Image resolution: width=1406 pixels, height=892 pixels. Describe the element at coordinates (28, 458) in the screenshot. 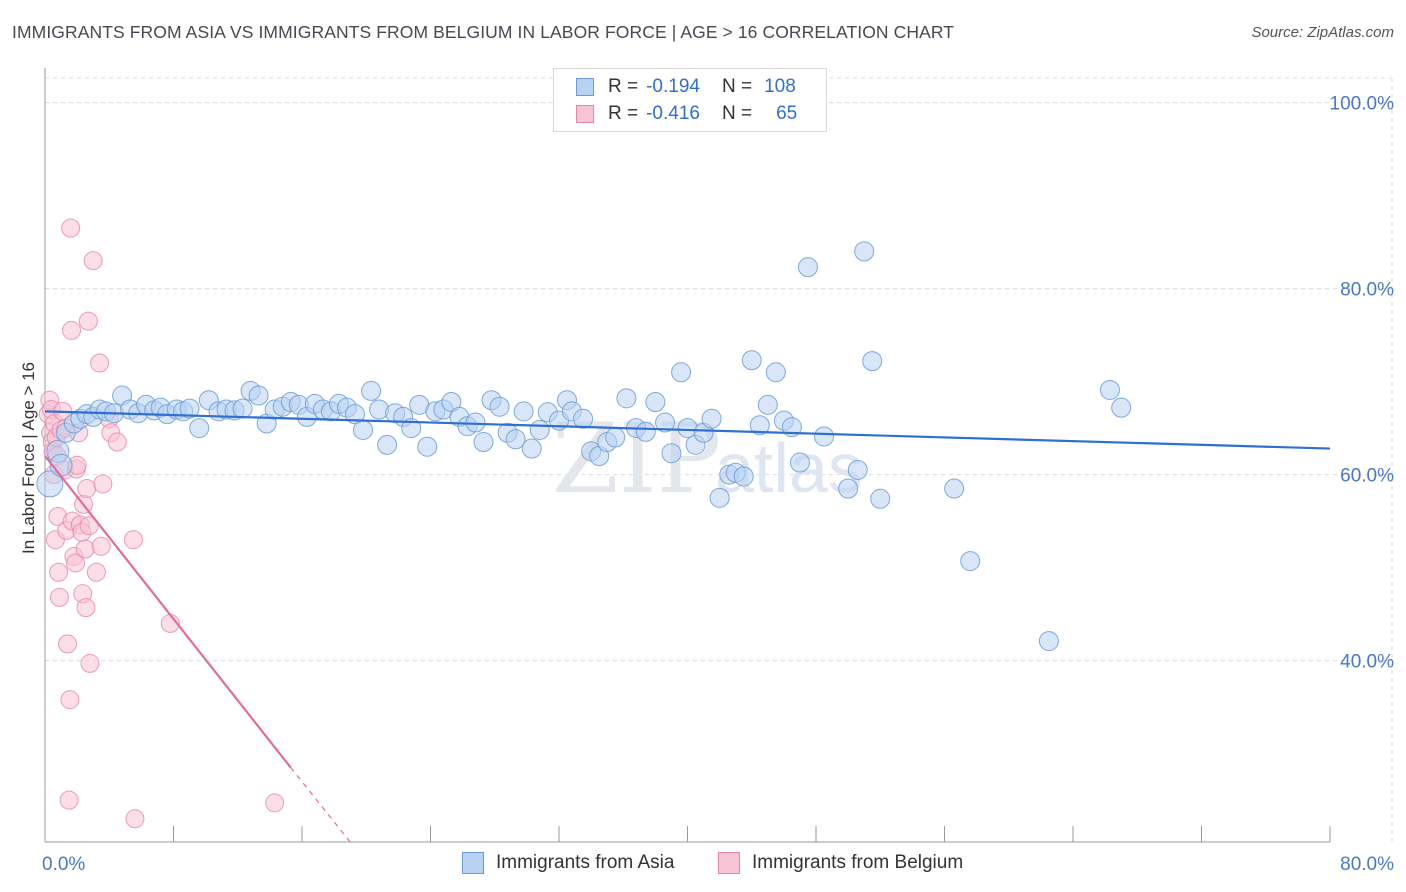

I see `y-axis-label: In Labor Force | Age > 16` at that location.